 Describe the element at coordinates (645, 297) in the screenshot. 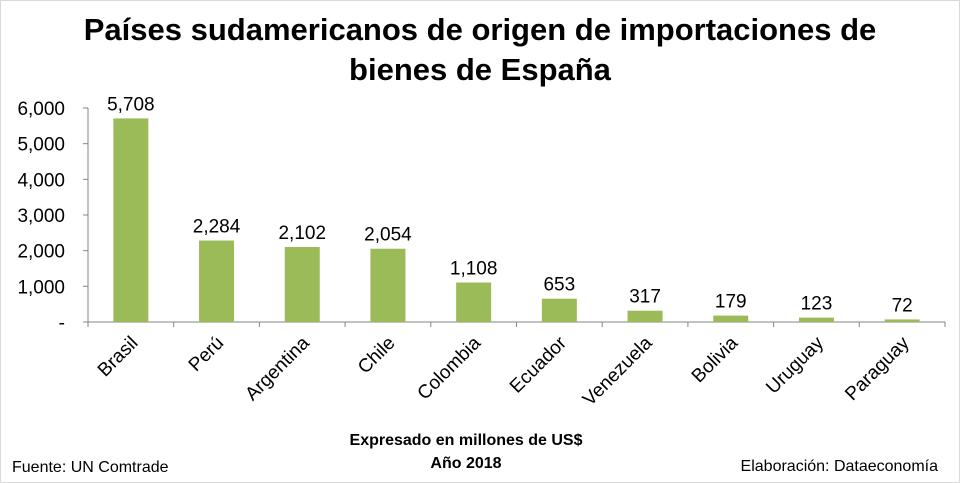

I see `data-label: 317` at that location.